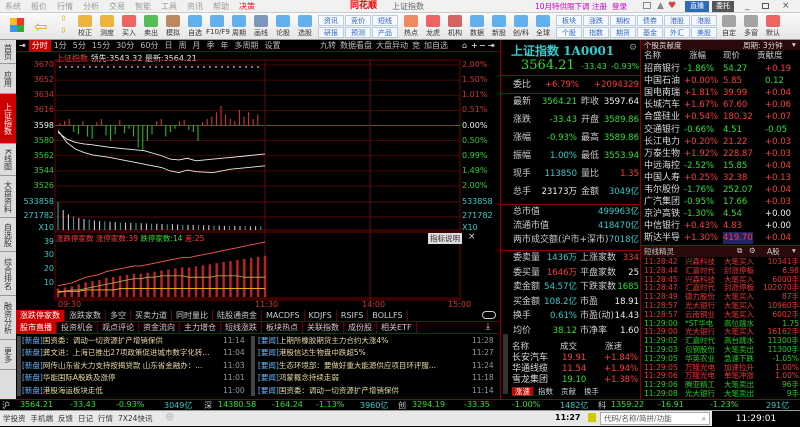 The image size is (800, 427). What do you see at coordinates (272, 45) in the screenshot?
I see `period-tab-12: 设置` at bounding box center [272, 45].